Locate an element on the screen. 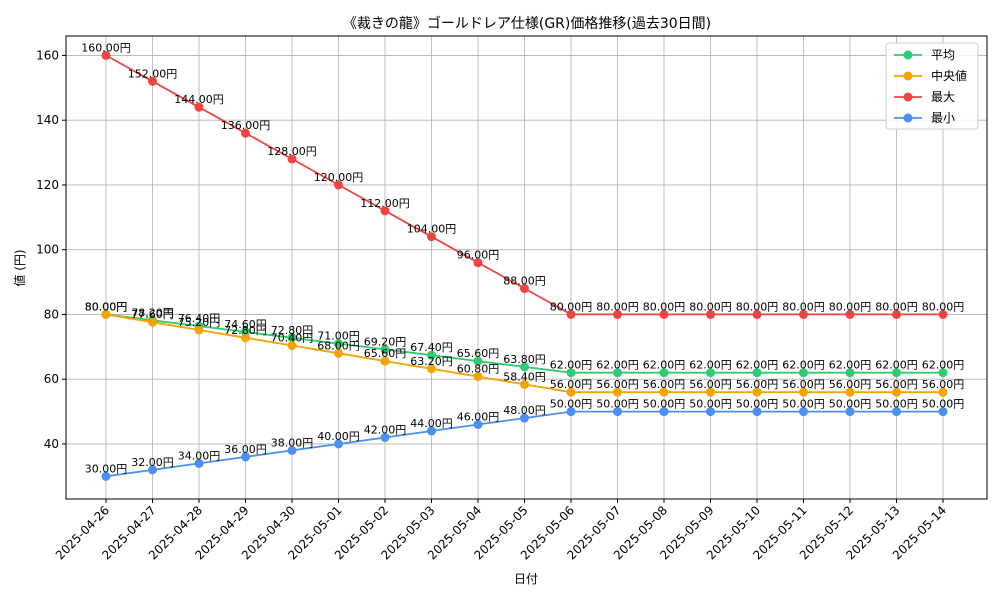 The image size is (1000, 604). data-label: 96.00円 is located at coordinates (478, 255).